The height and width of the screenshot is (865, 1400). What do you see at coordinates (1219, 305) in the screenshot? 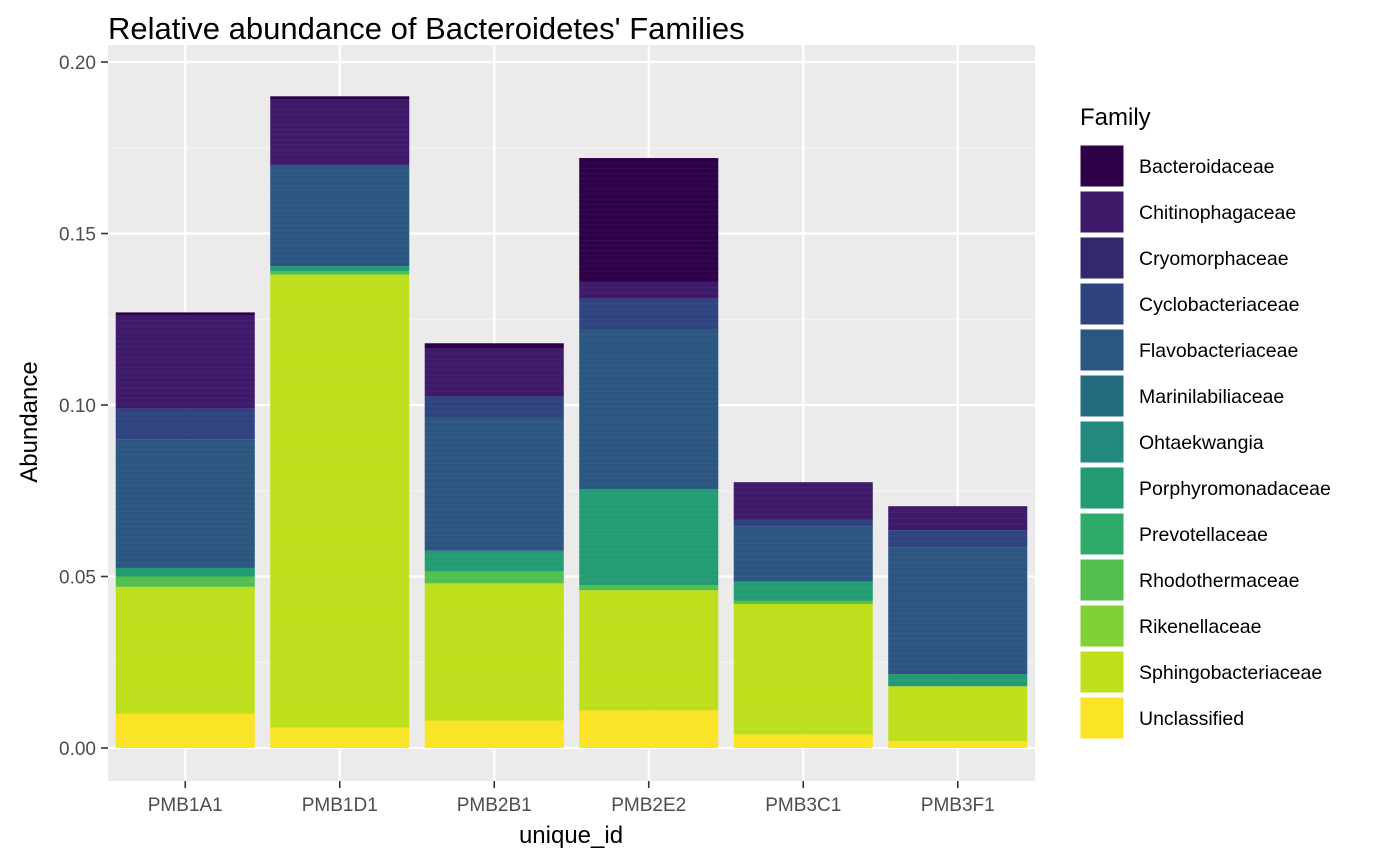
I see `legend-label-cyclobacteriaceae: Cyclobacteriaceae` at bounding box center [1219, 305].